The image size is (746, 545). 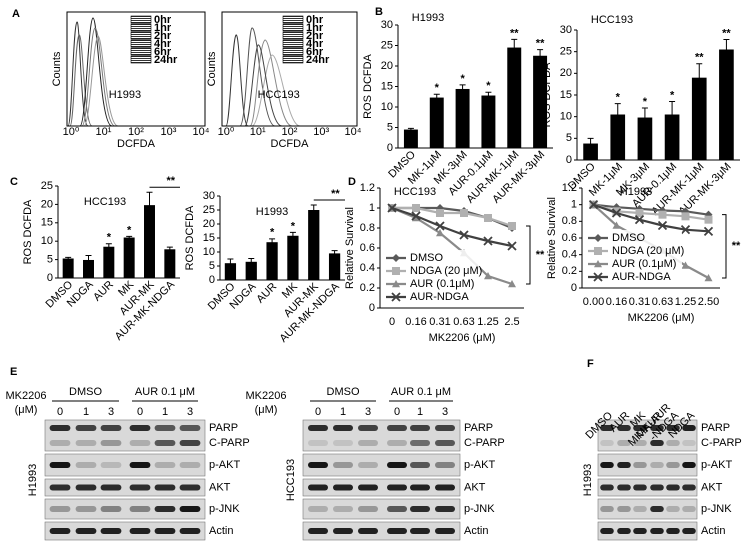 What do you see at coordinates (421, 392) in the screenshot?
I see `group-label: AUR 0.1 μM` at bounding box center [421, 392].